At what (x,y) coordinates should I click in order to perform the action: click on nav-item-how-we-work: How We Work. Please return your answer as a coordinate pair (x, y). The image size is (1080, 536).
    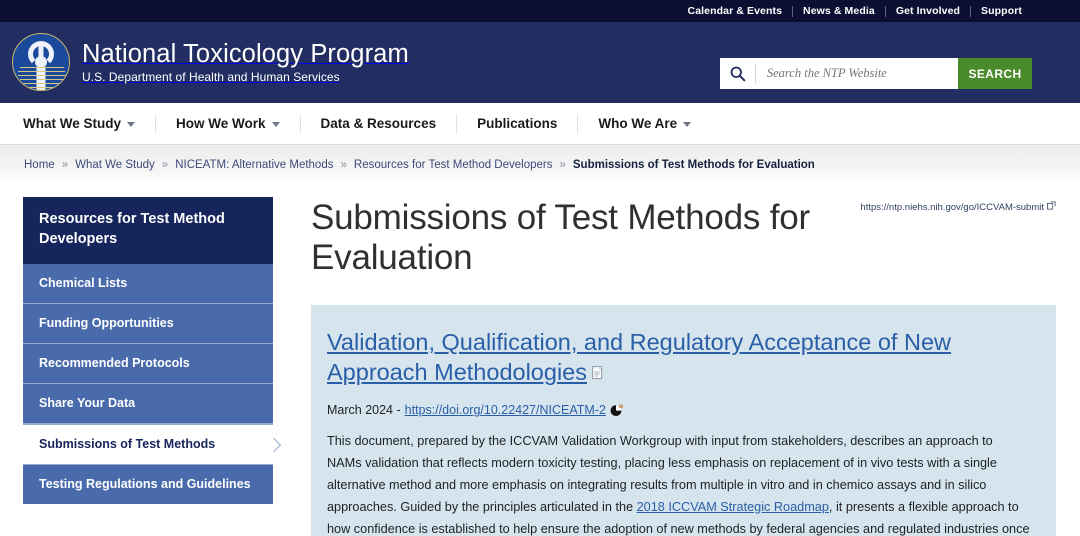
    Looking at the image, I should click on (228, 123).